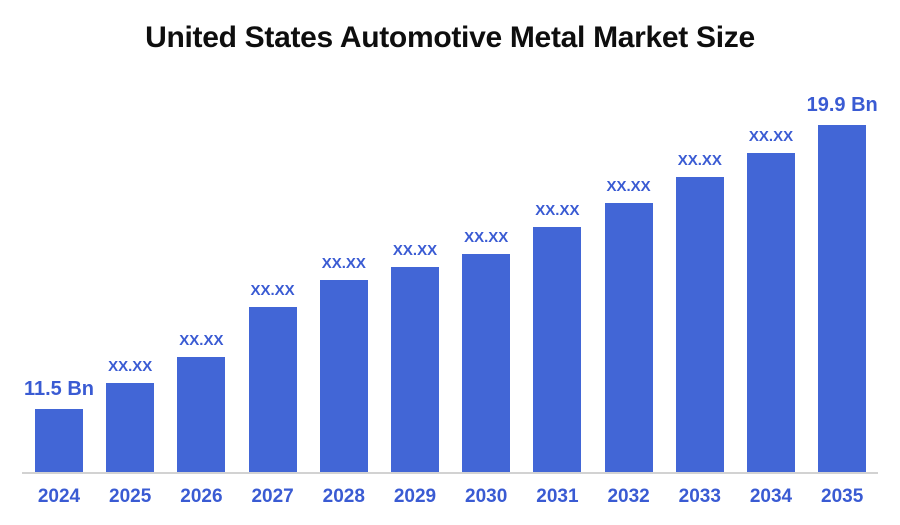 Image resolution: width=900 pixels, height=525 pixels. Describe the element at coordinates (486, 237) in the screenshot. I see `bar-value-label-2030: XX.XX` at that location.